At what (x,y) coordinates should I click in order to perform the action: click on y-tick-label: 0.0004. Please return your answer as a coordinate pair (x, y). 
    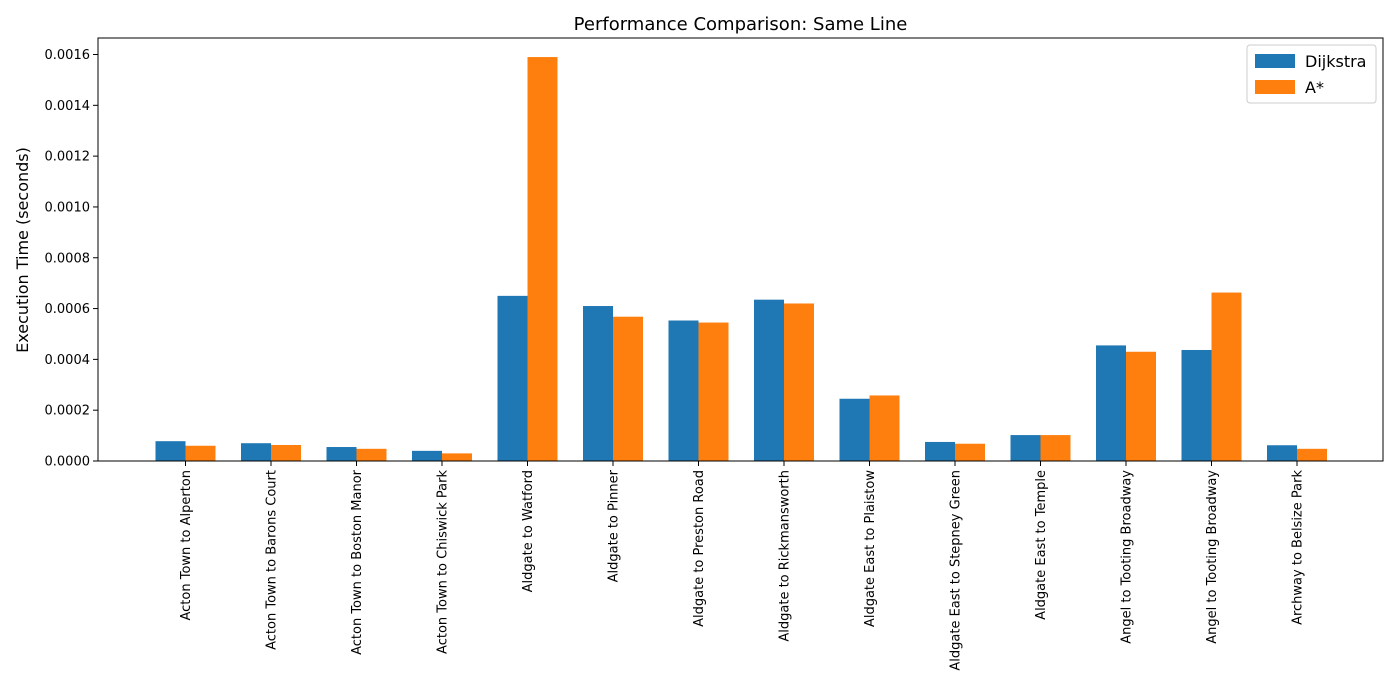
    Looking at the image, I should click on (68, 360).